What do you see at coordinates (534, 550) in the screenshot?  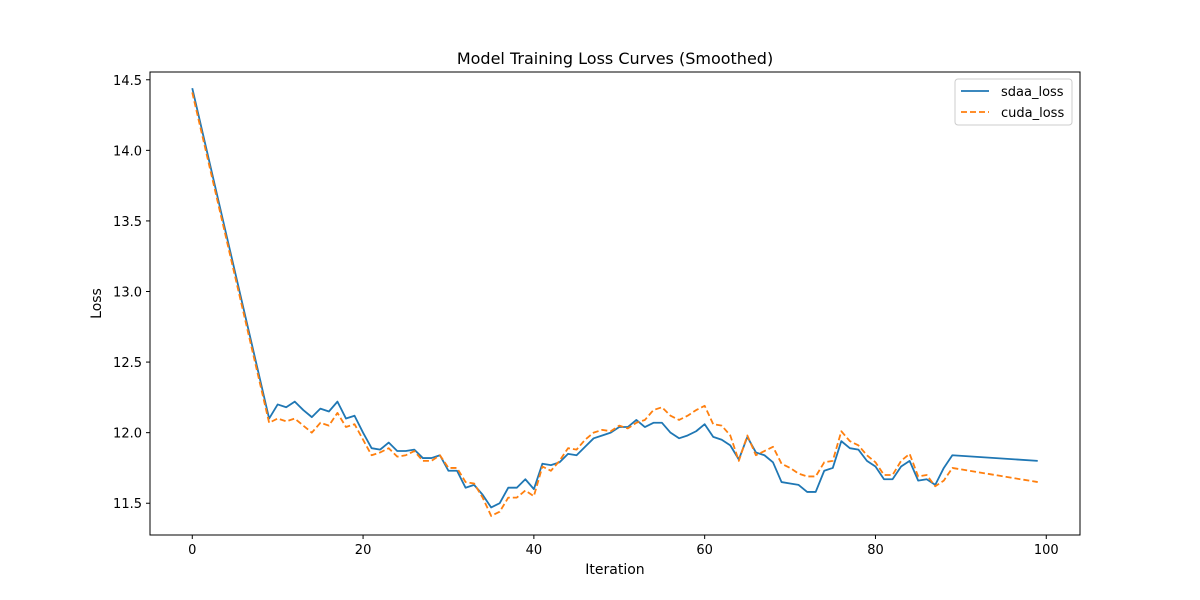 I see `x-tick-label: 40` at bounding box center [534, 550].